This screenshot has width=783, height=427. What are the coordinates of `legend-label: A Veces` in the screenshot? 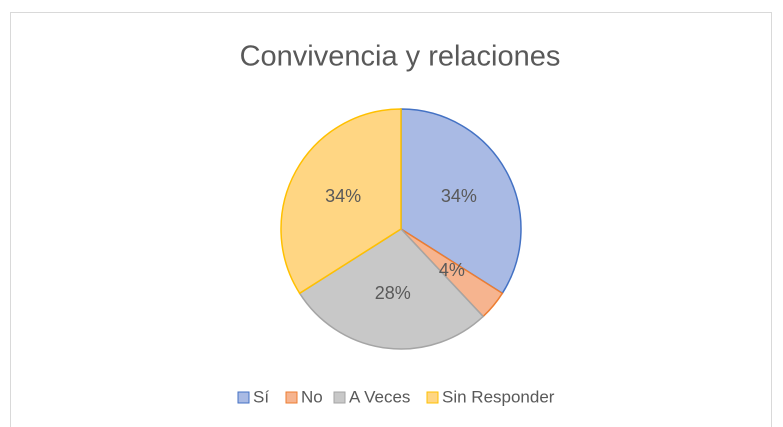 It's located at (379, 396).